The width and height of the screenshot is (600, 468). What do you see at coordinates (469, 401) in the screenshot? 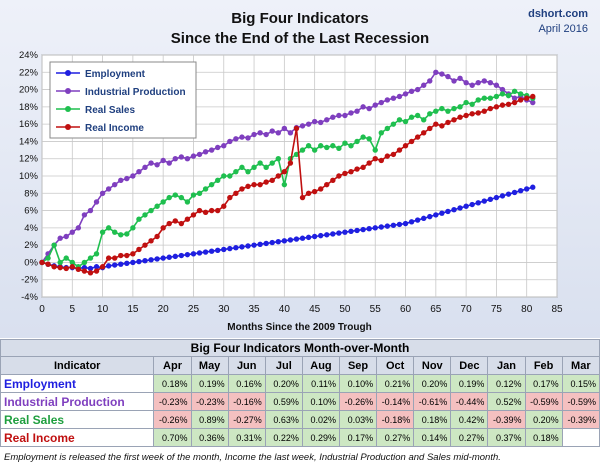
I see `table-cell: -0.44%` at bounding box center [469, 401].